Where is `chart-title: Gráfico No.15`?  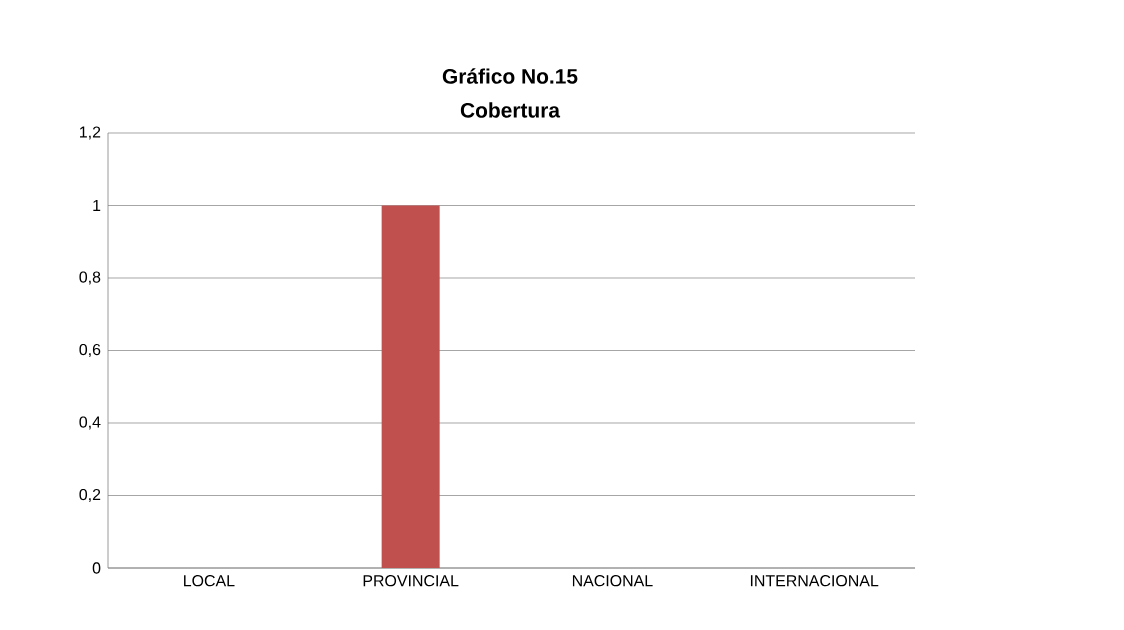 chart-title: Gráfico No.15 is located at coordinates (510, 76).